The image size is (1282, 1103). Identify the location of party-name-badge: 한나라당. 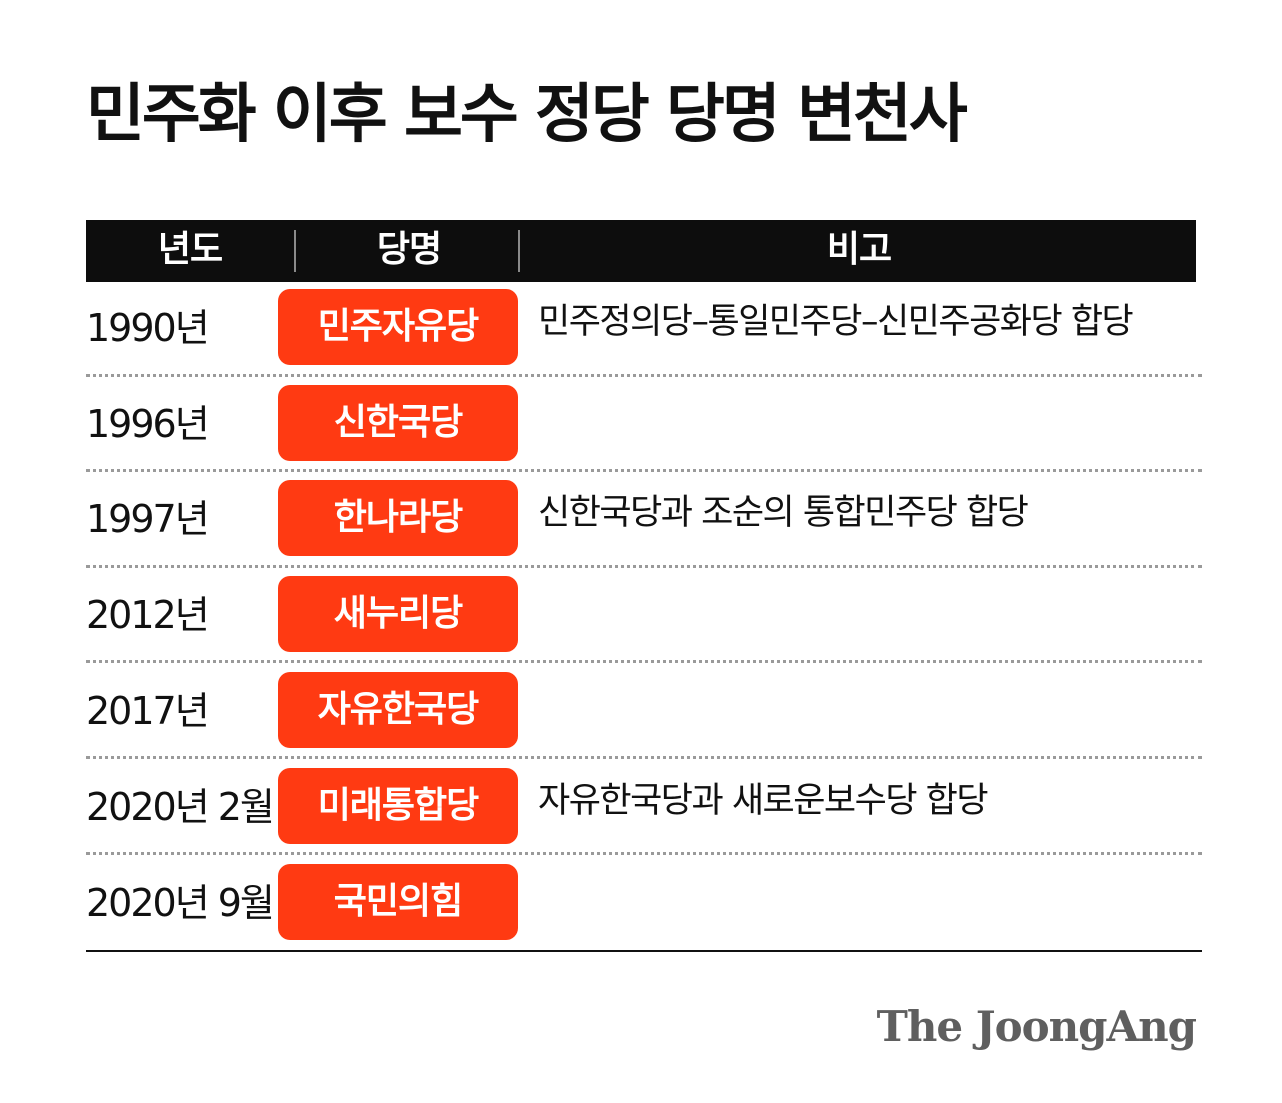
(398, 518).